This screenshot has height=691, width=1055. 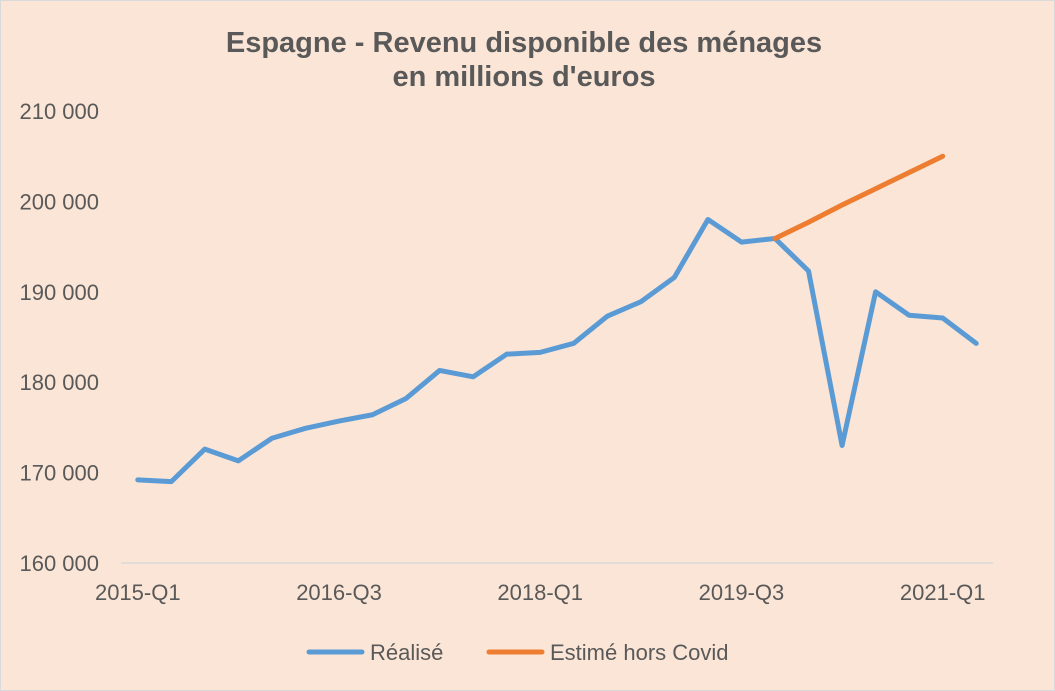 I want to click on legend-label-realise: Réalisé, so click(x=406, y=652).